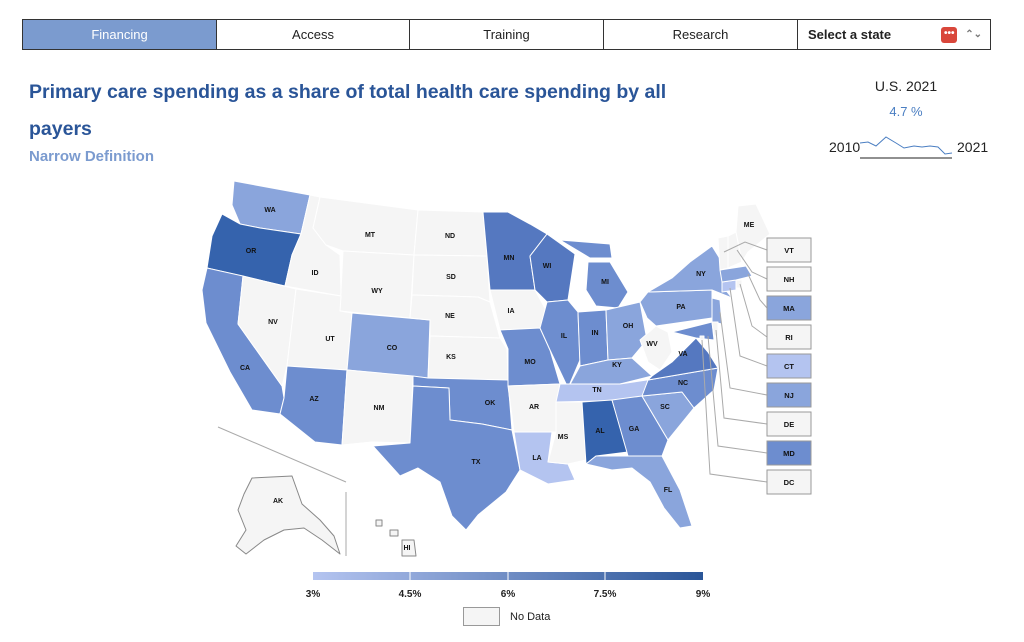  What do you see at coordinates (267, 331) in the screenshot?
I see `state-nv` at bounding box center [267, 331].